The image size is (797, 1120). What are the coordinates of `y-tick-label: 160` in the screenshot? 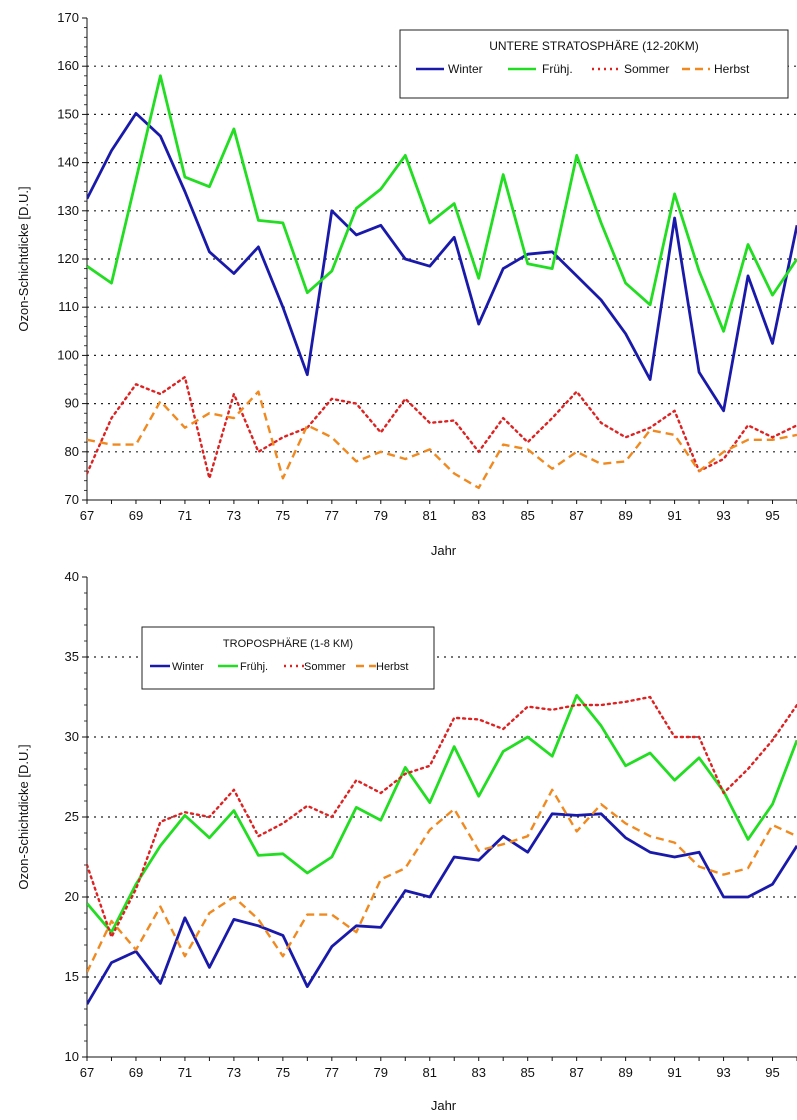 It's located at (68, 65).